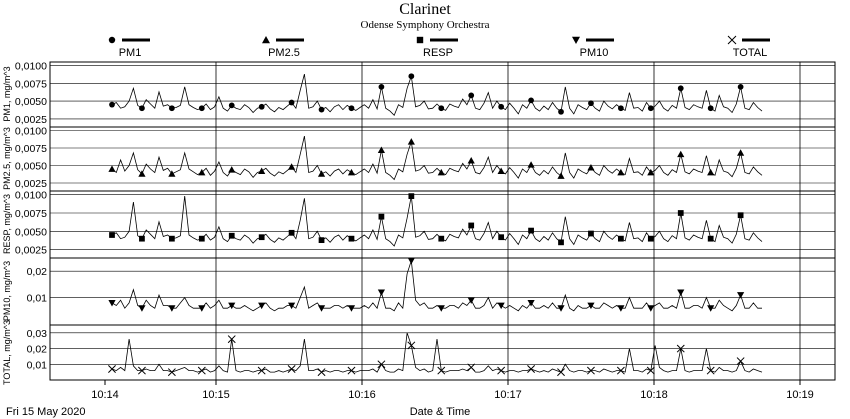  Describe the element at coordinates (31, 167) in the screenshot. I see `y-tick-label-PM2.5-1: 0,0050` at that location.